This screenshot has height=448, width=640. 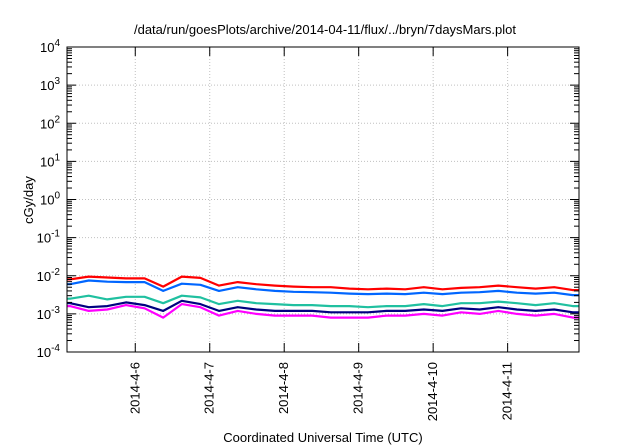 I want to click on x-tick-label: 2014-4-8, so click(x=283, y=388).